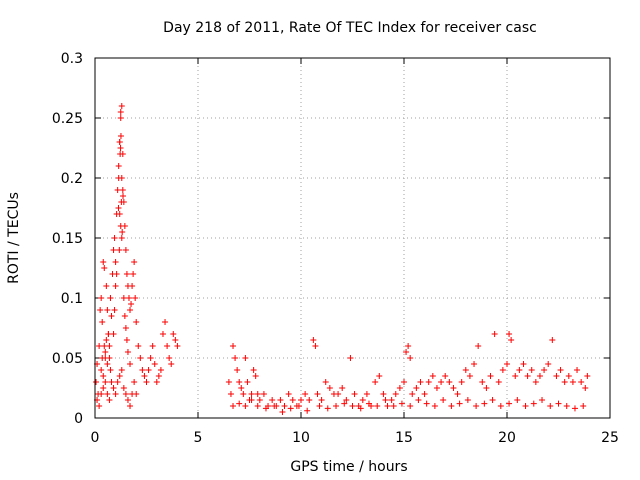  What do you see at coordinates (95, 438) in the screenshot?
I see `x-tick-label: 0` at bounding box center [95, 438].